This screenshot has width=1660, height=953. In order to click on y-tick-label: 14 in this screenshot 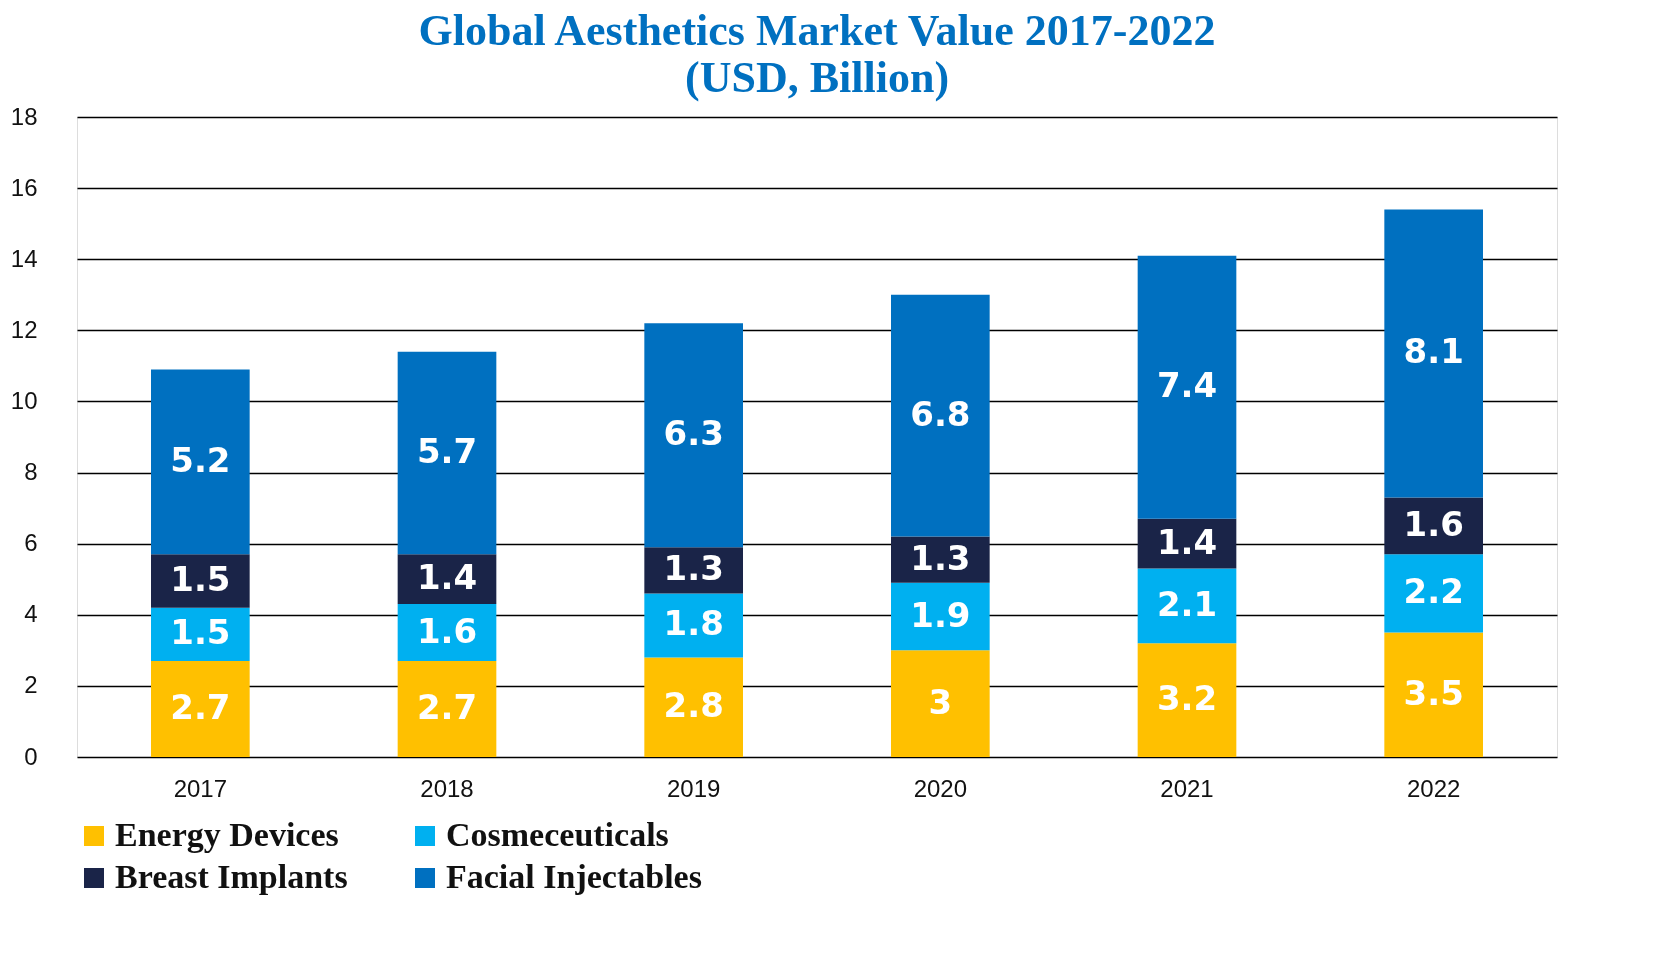, I will do `click(24, 258)`.